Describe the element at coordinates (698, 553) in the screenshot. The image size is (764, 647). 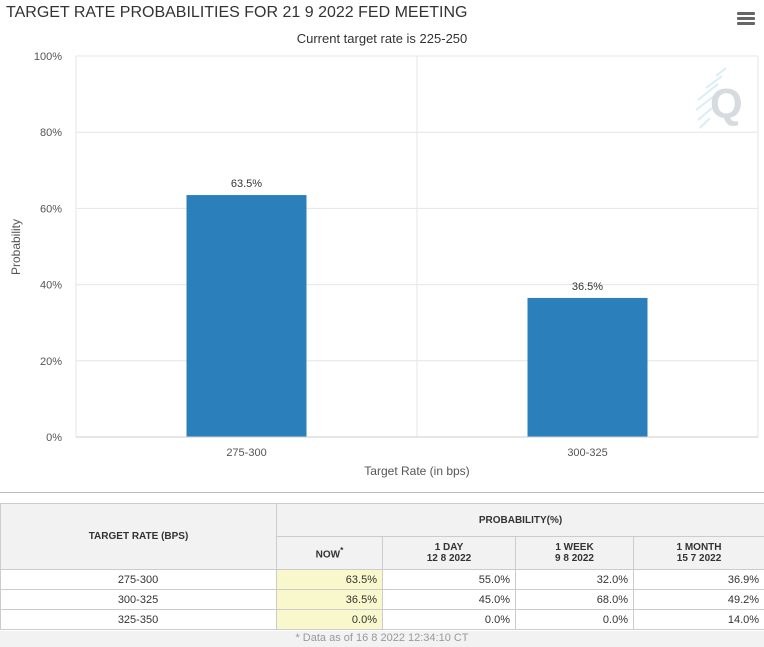
I see `col-1month-header: 1 MONTH 15 7 2022` at that location.